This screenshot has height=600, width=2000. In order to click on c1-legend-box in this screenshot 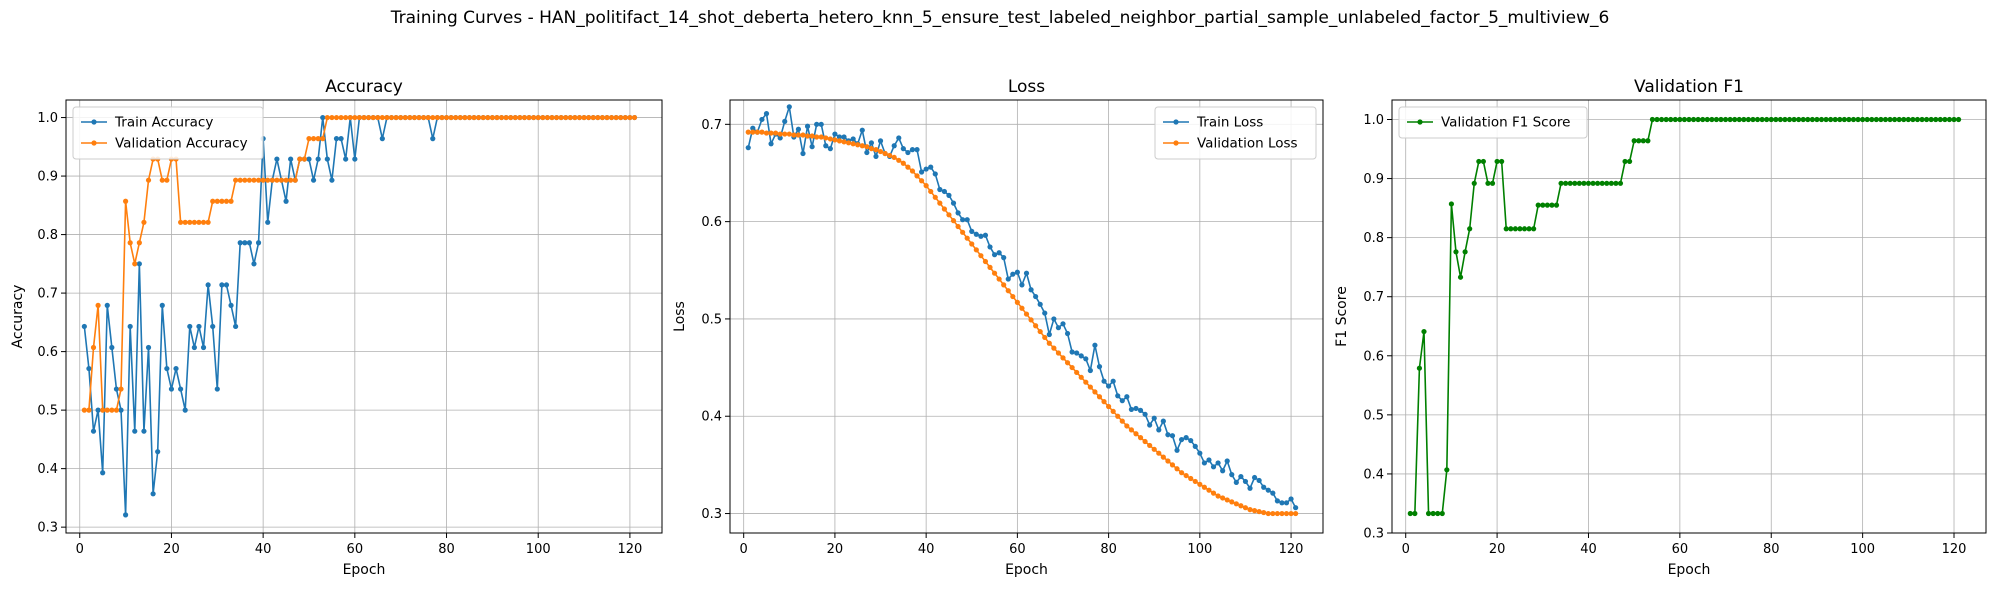, I will do `click(1235, 133)`.